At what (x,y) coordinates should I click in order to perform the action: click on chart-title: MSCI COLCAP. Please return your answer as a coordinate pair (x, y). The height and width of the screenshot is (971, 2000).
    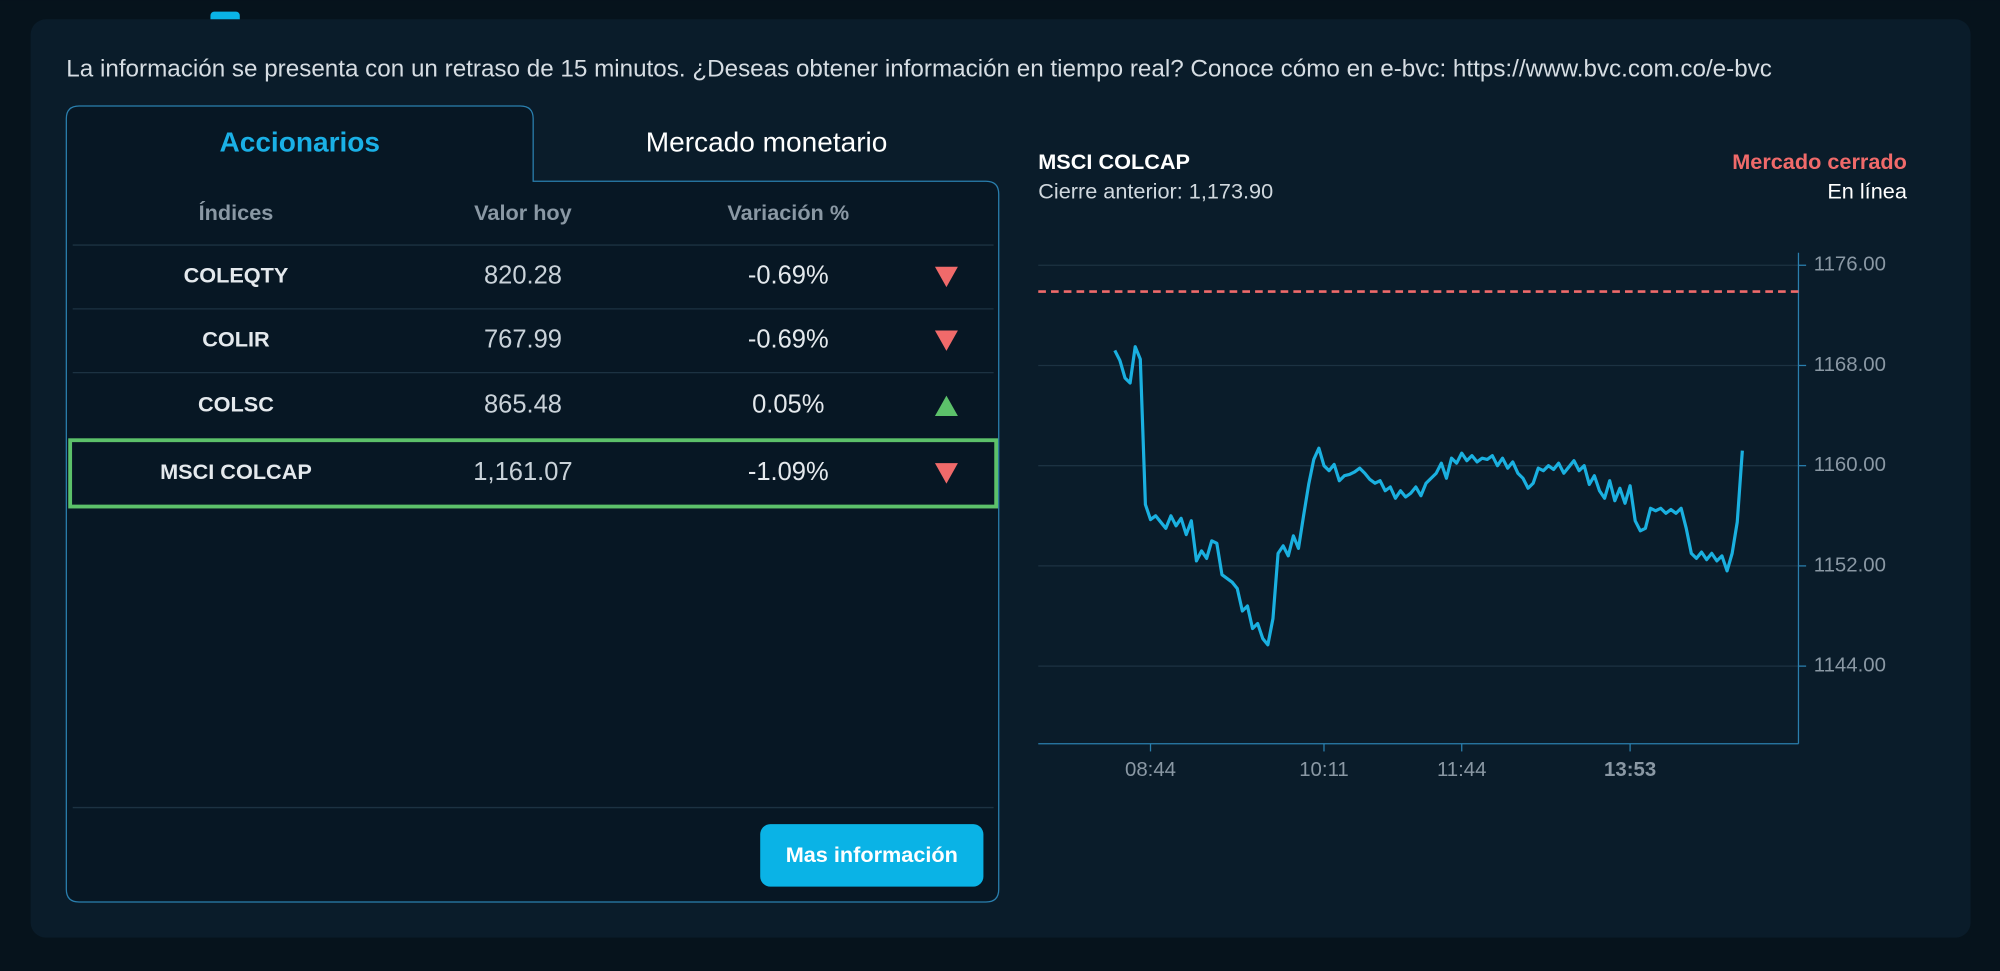
    Looking at the image, I should click on (1114, 161).